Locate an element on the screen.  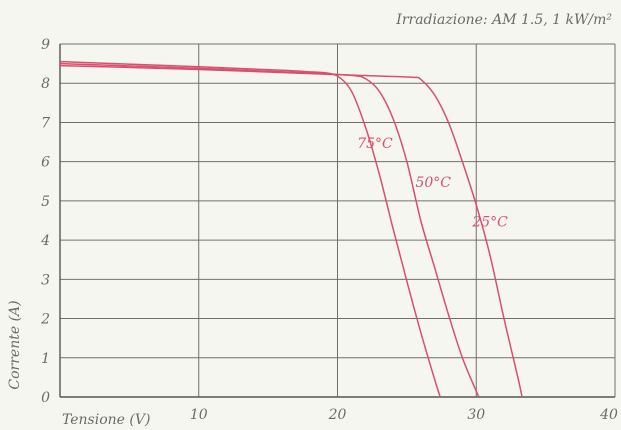
y-tick-label: 6 is located at coordinates (45, 163).